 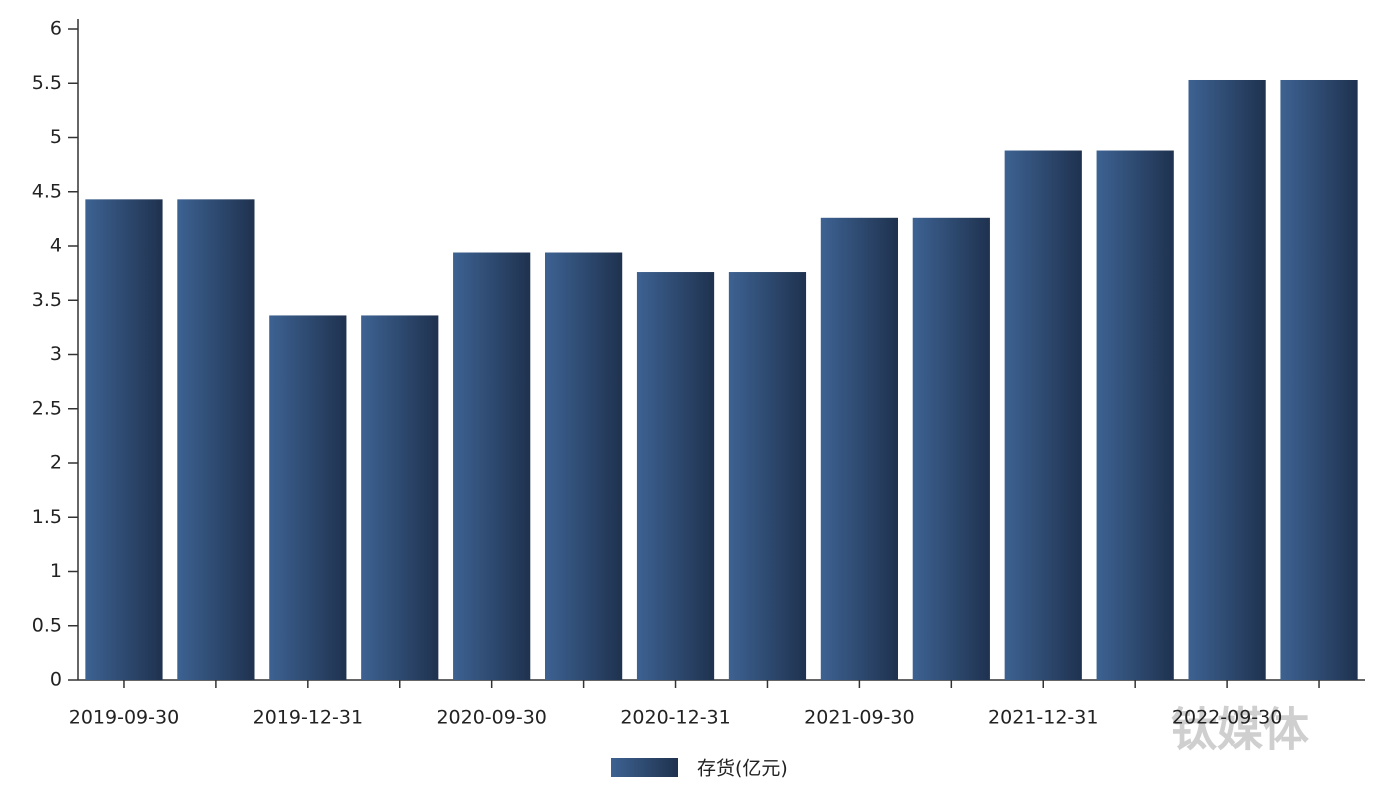 I want to click on x-tick-label: 2021-09-30, so click(x=859, y=718).